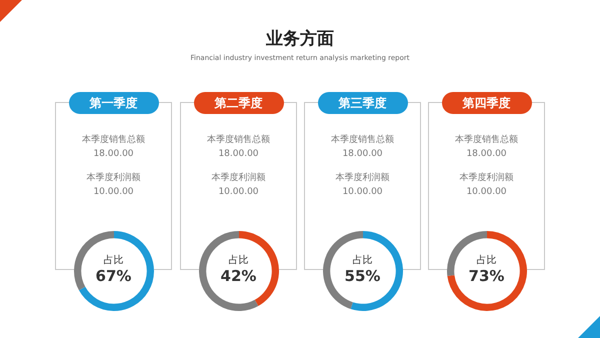 This screenshot has width=600, height=338. What do you see at coordinates (239, 103) in the screenshot?
I see `chart-title: 第二季度` at bounding box center [239, 103].